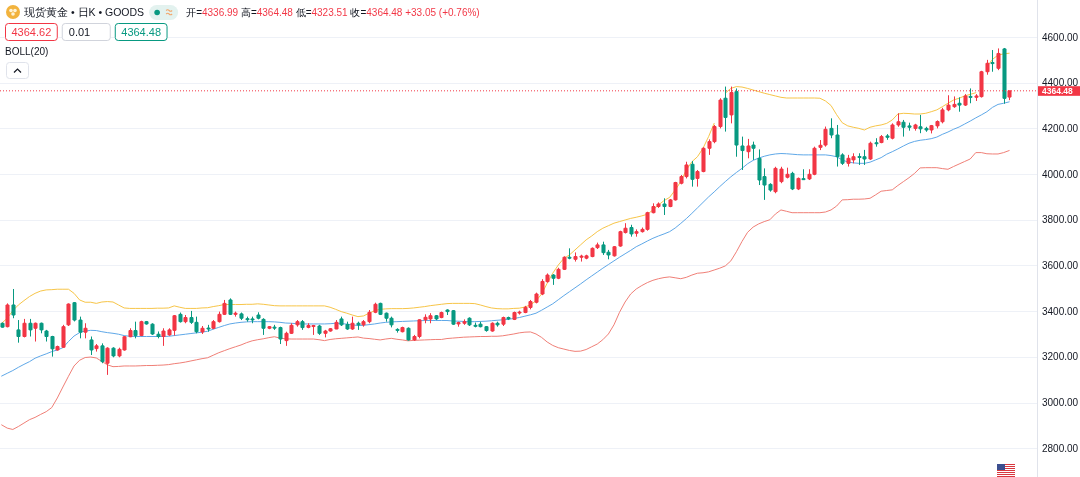  What do you see at coordinates (1060, 357) in the screenshot?
I see `y-tick-label: 3200.00` at bounding box center [1060, 357].